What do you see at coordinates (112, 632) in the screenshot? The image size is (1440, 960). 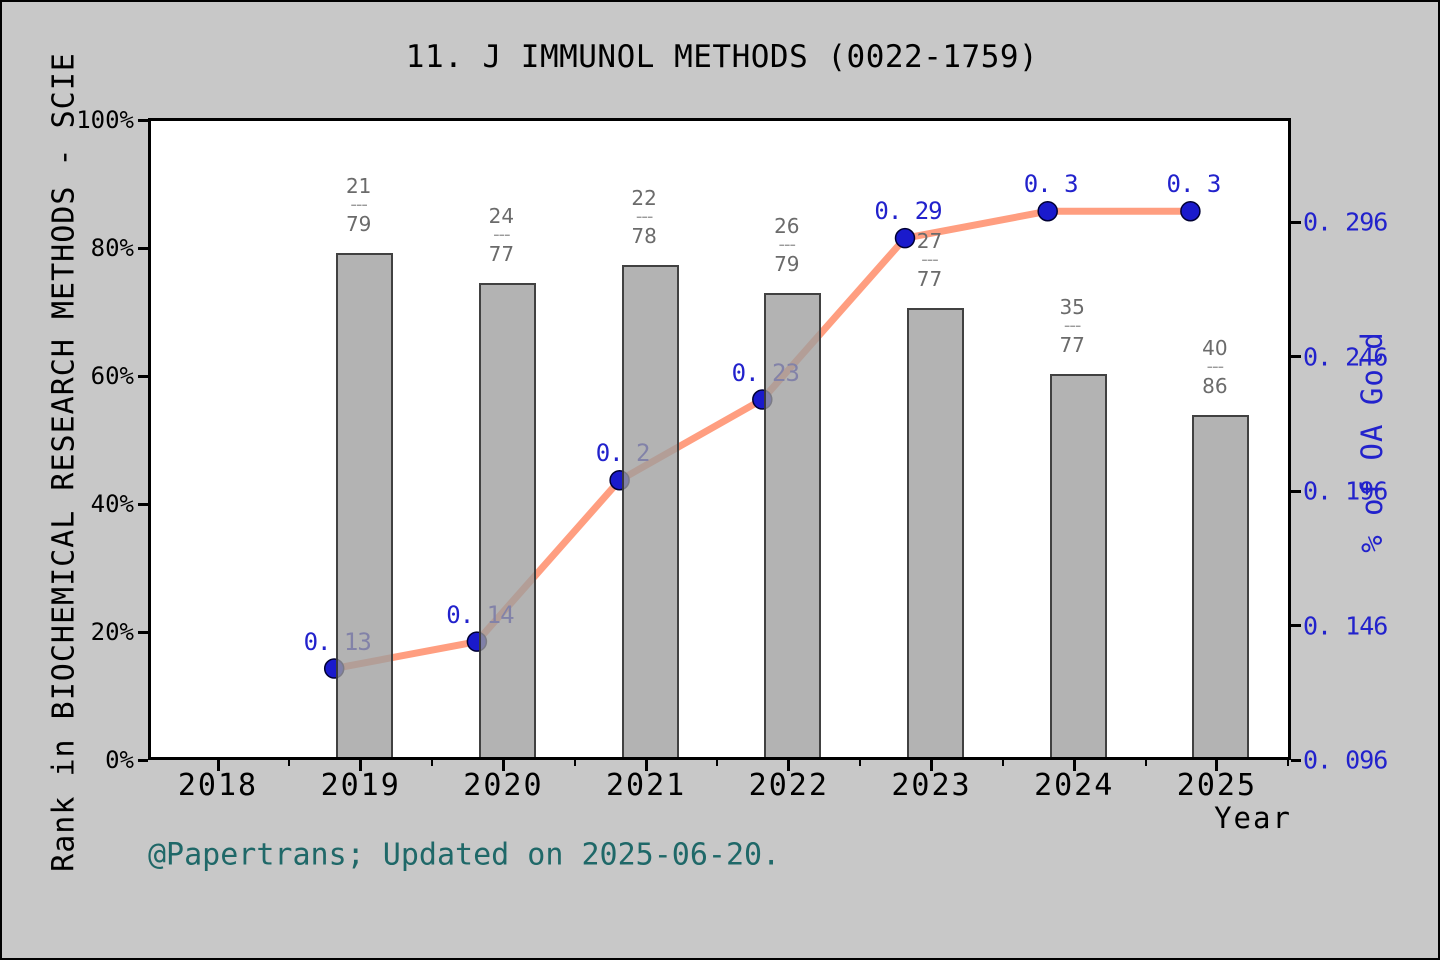 I see `left-axis-tick-label: 20%` at bounding box center [112, 632].